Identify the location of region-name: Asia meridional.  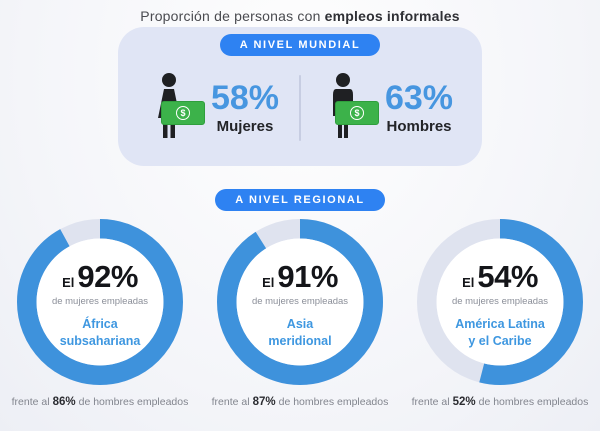
(300, 332).